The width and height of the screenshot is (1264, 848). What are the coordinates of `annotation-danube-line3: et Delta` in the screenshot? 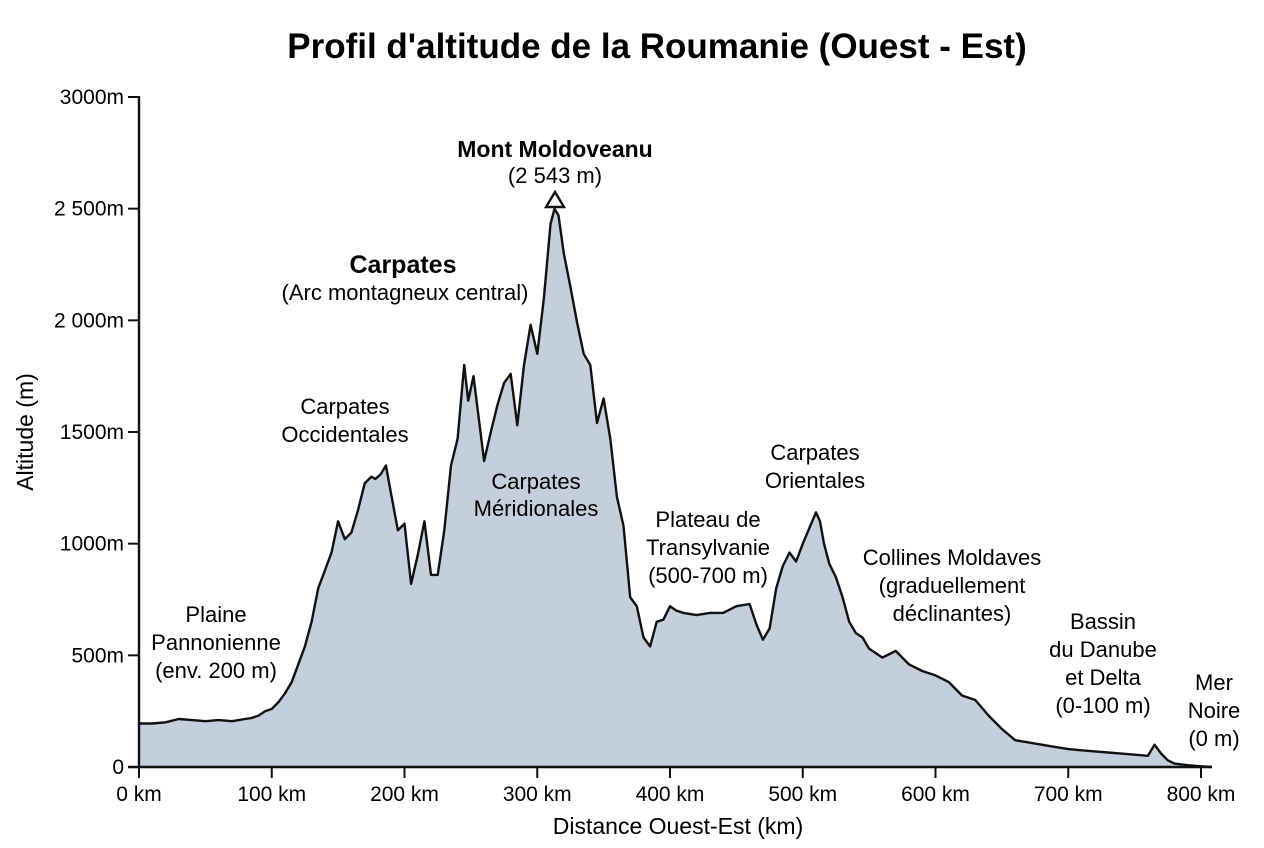 It's located at (1103, 677).